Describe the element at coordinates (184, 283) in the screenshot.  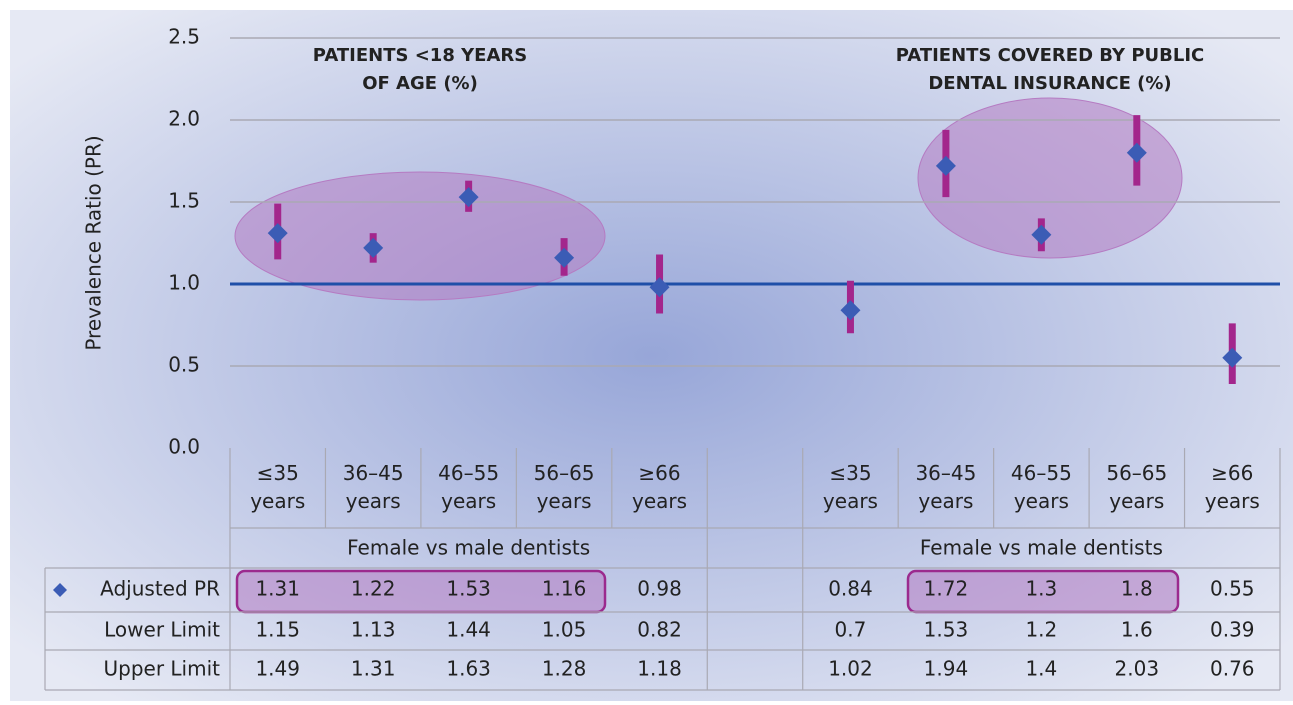
I see `y-tick-label: 1.0` at that location.